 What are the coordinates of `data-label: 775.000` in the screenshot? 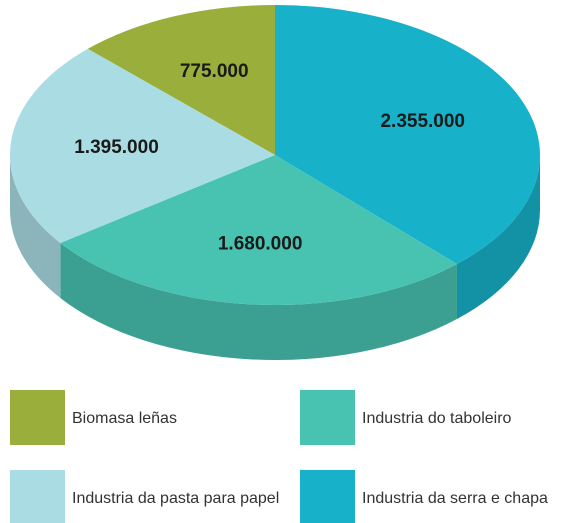 It's located at (214, 71).